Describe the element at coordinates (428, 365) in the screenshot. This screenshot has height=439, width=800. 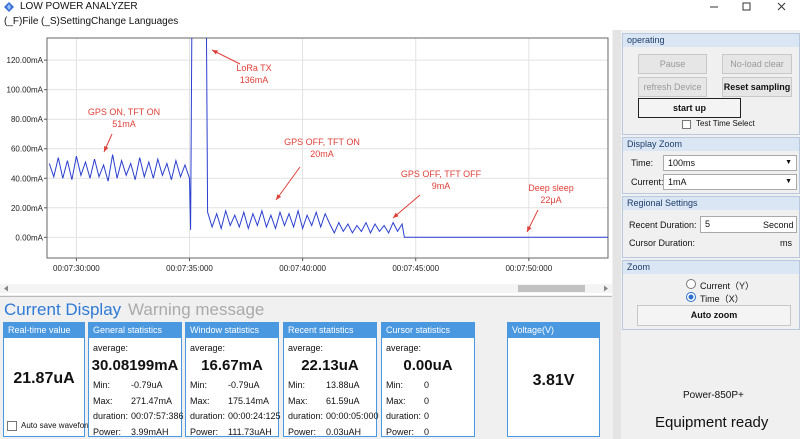
I see `average-value: 0.00uA` at that location.